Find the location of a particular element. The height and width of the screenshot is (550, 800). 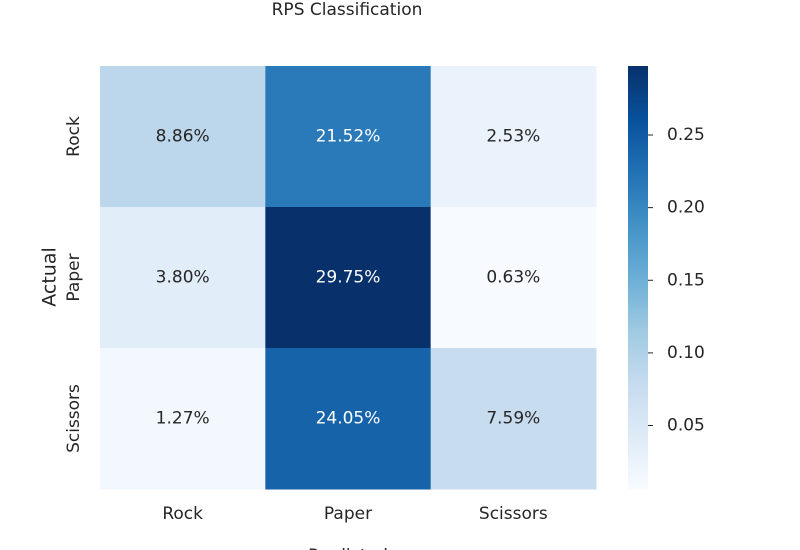

cell-label: 7.59% is located at coordinates (513, 419).